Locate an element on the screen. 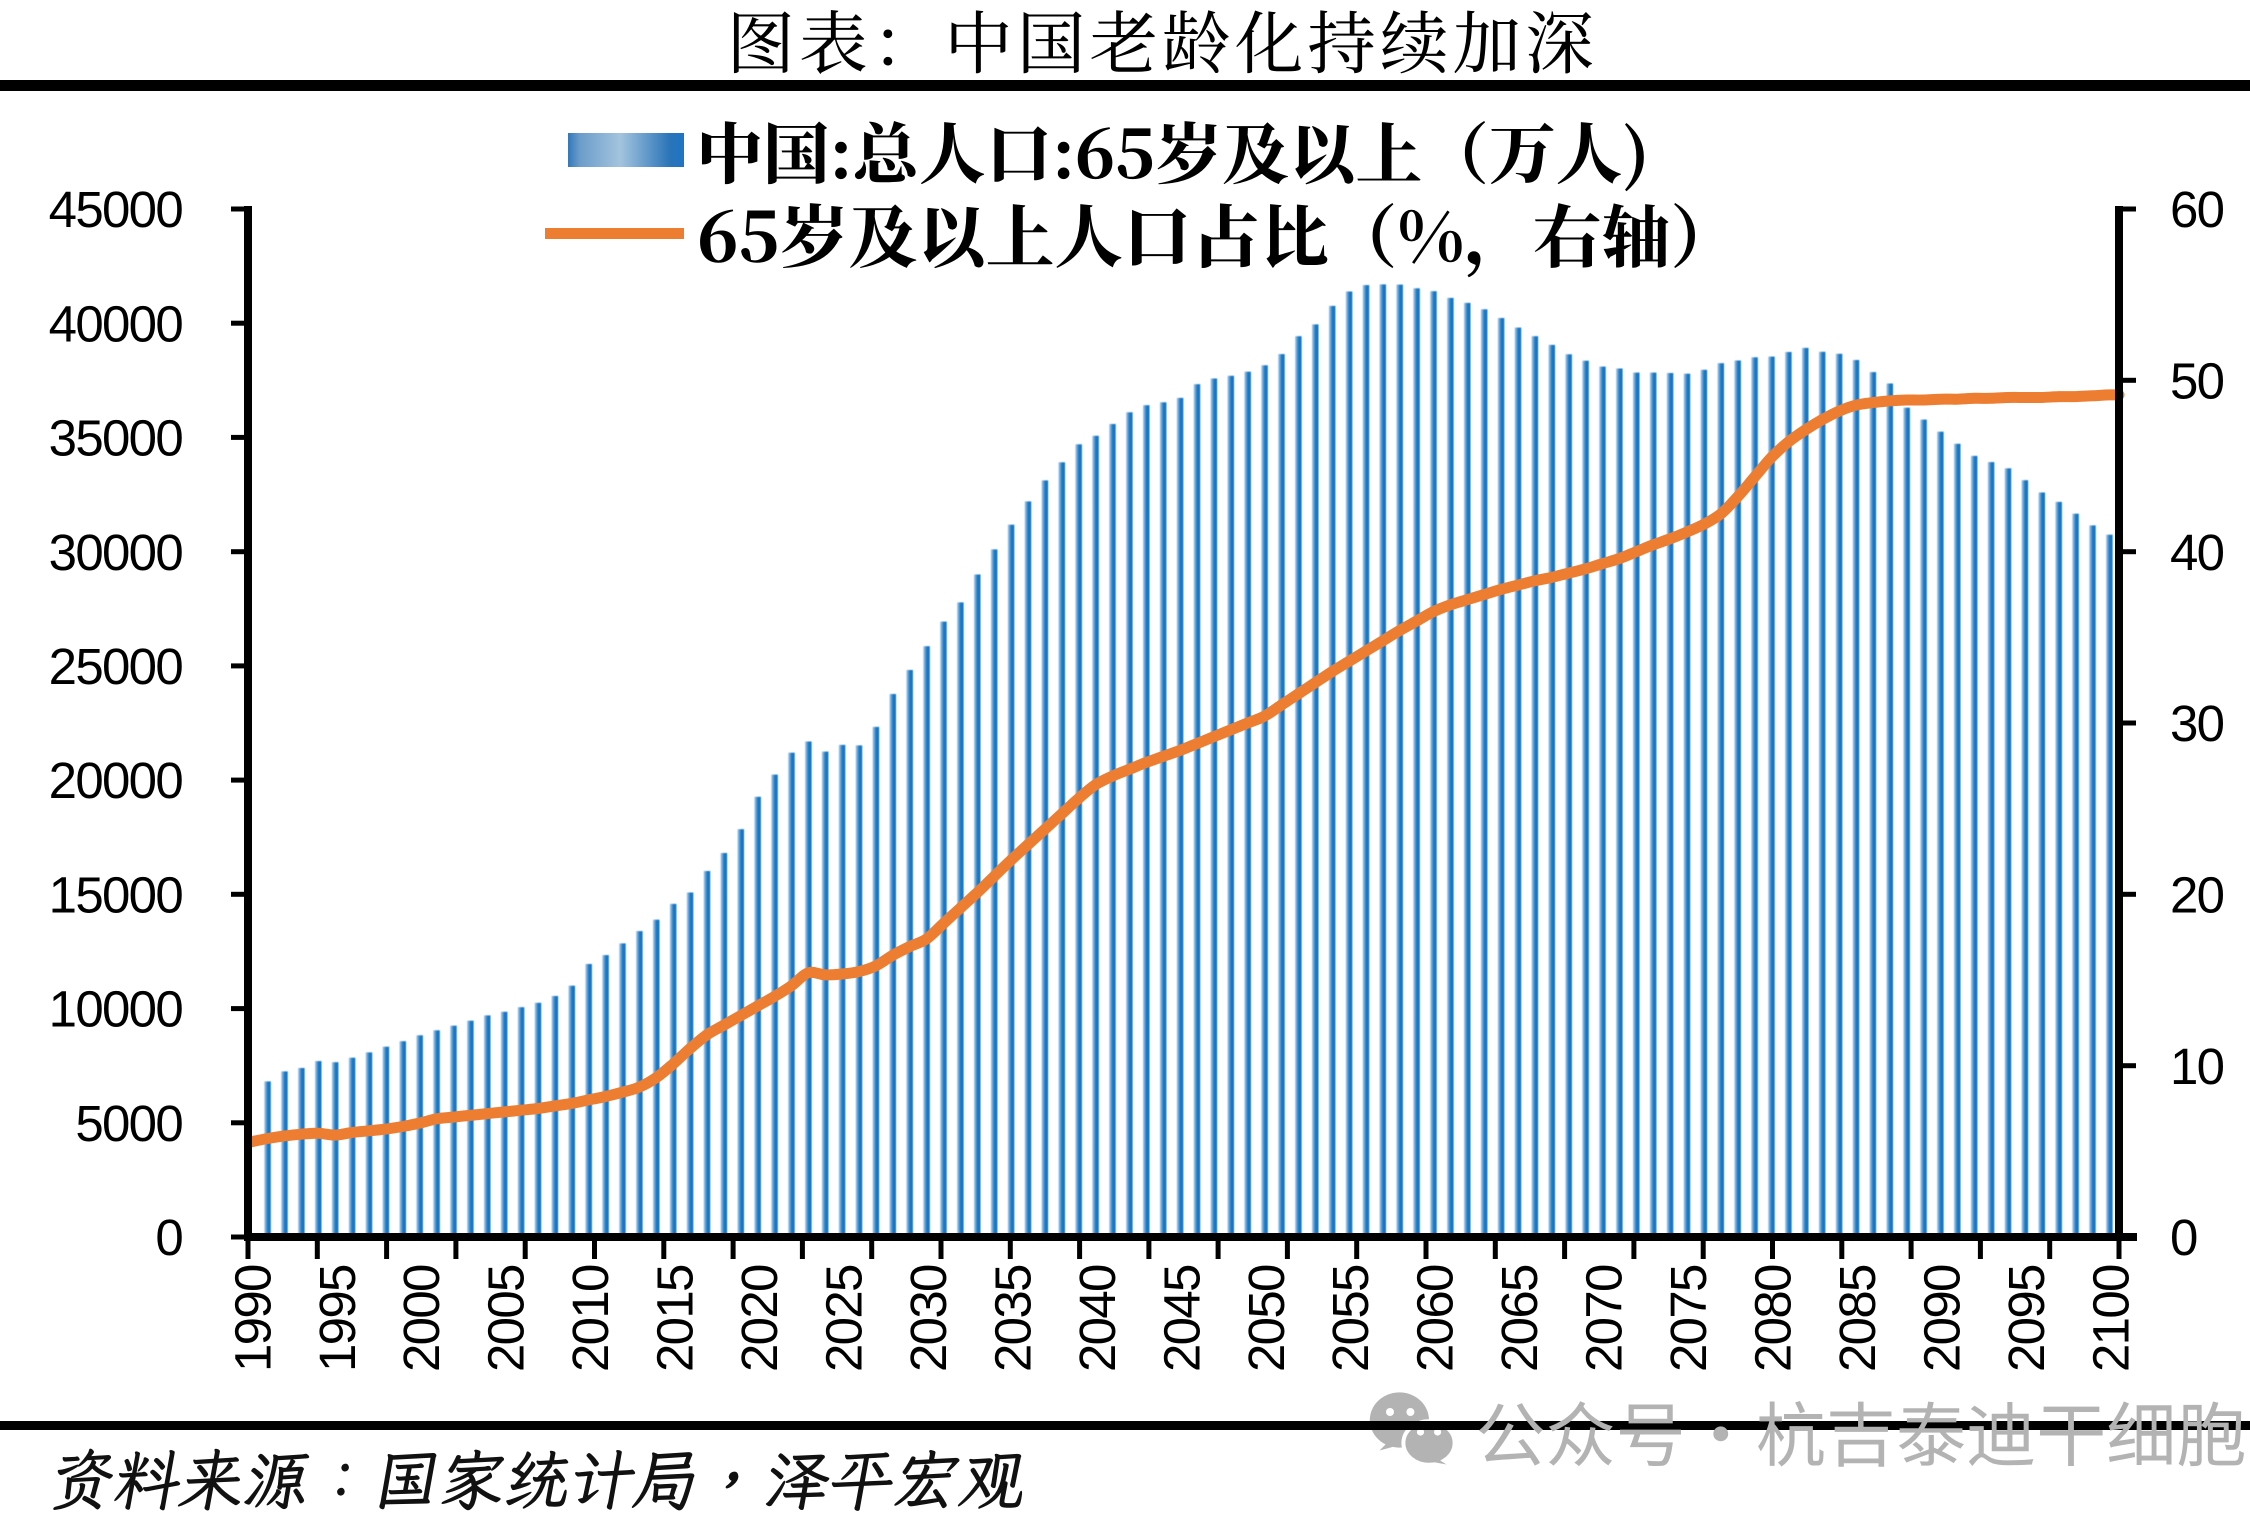  svg-text: 20000 is located at coordinates (116, 780).